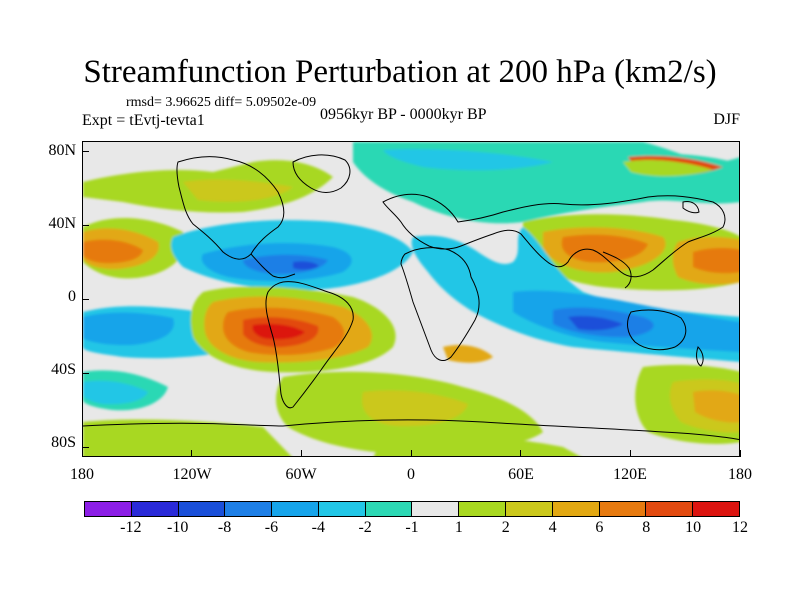 This screenshot has width=800, height=600. I want to click on colorbar-label: 2, so click(505, 527).